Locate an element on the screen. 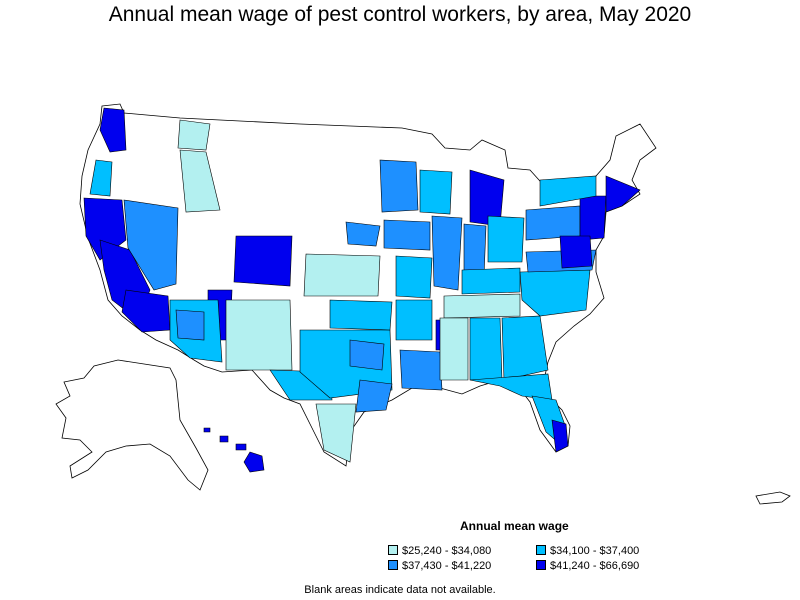 Image resolution: width=800 pixels, height=600 pixels. area-colorado-front-range is located at coordinates (263, 261).